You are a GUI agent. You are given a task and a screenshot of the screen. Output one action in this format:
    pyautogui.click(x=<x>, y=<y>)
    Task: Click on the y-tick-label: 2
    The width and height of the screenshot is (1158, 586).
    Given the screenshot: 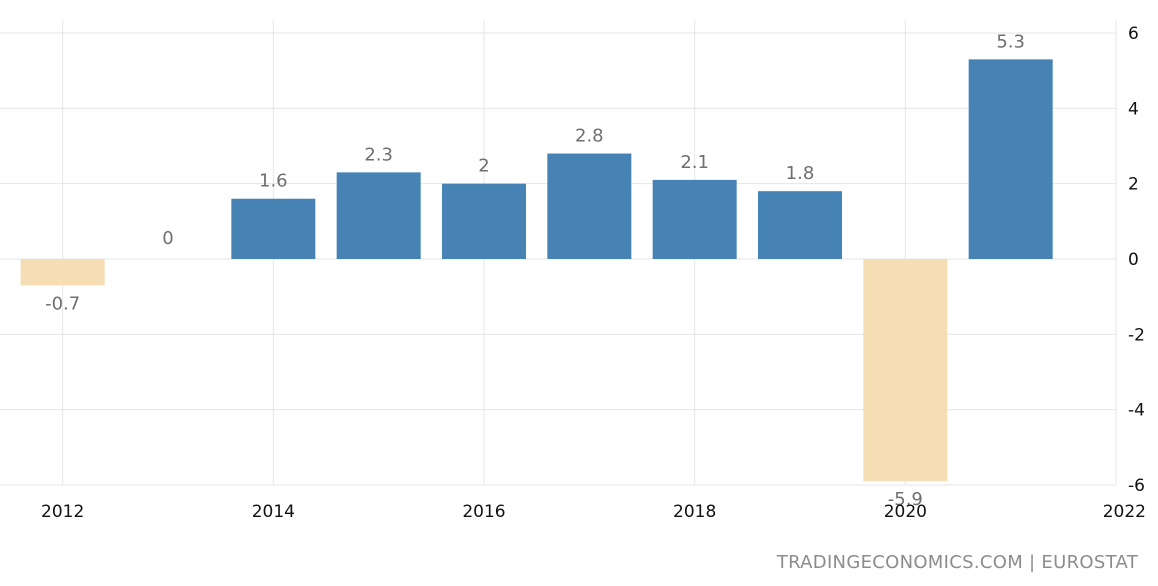 What is the action you would take?
    pyautogui.click(x=1133, y=185)
    